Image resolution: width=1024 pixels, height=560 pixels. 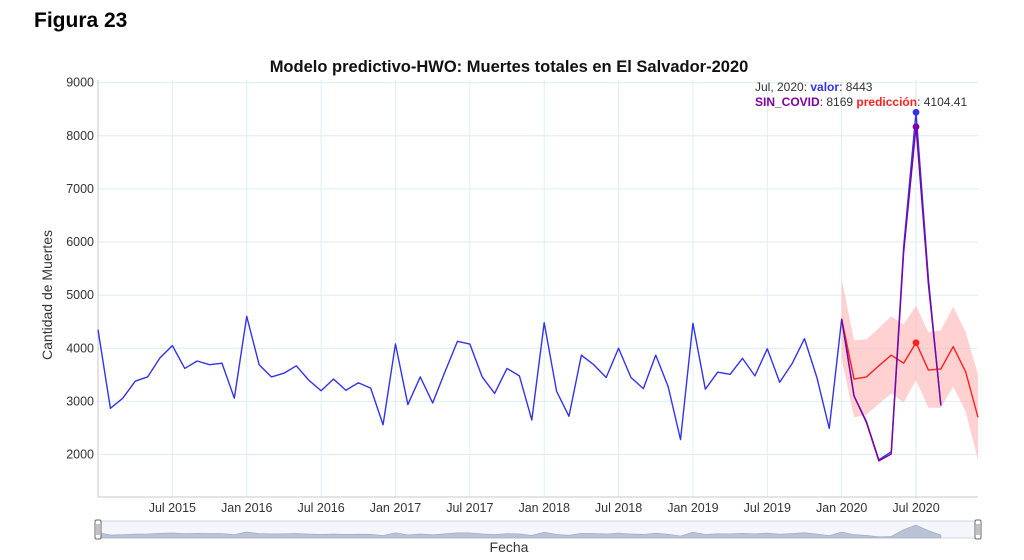 I want to click on x-tick-label: Jan 2017, so click(x=395, y=508).